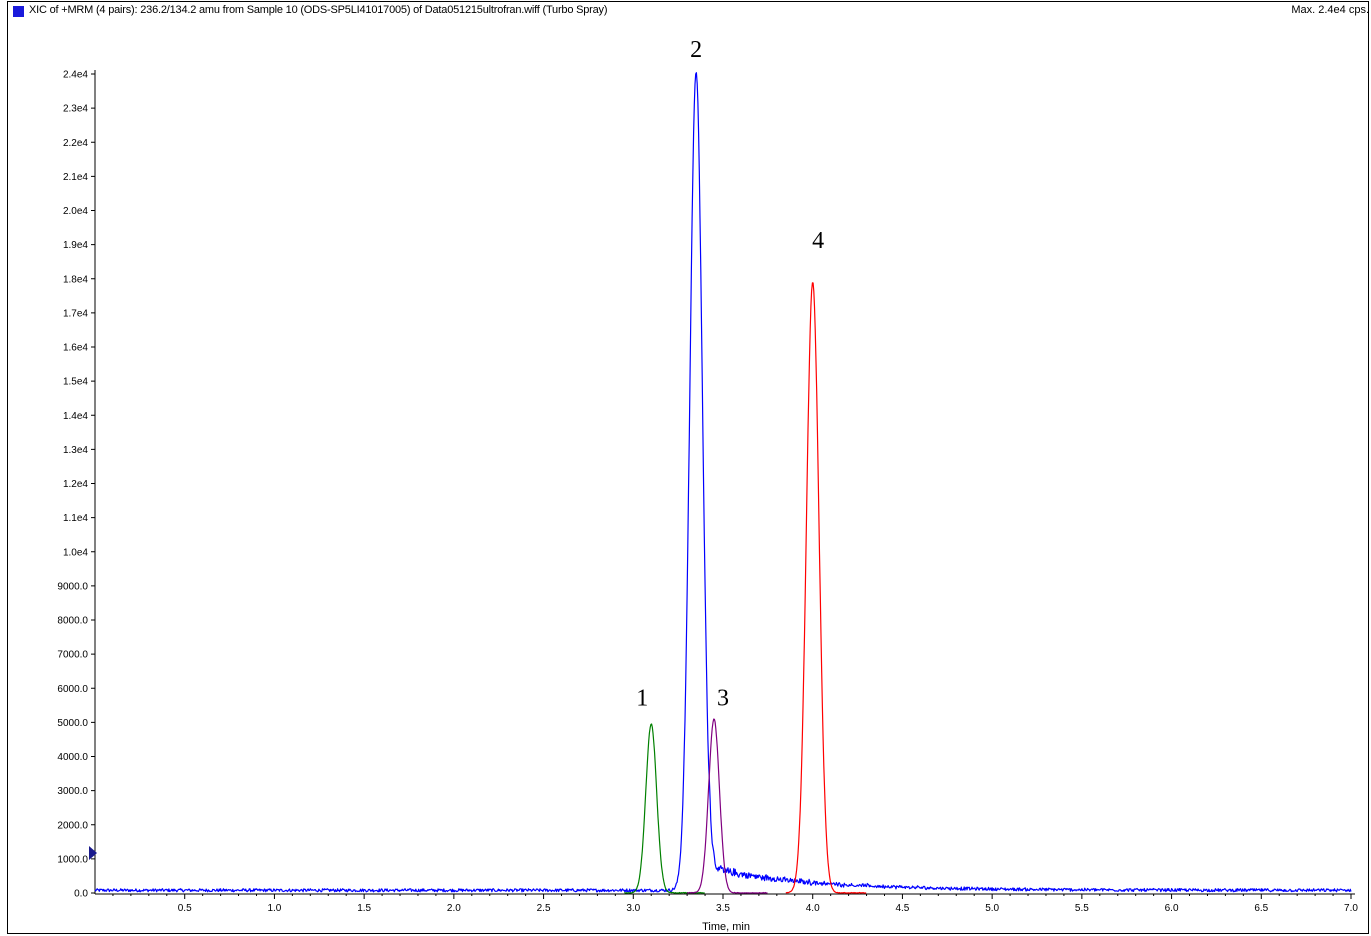  I want to click on peak-label-4: 4, so click(818, 241).